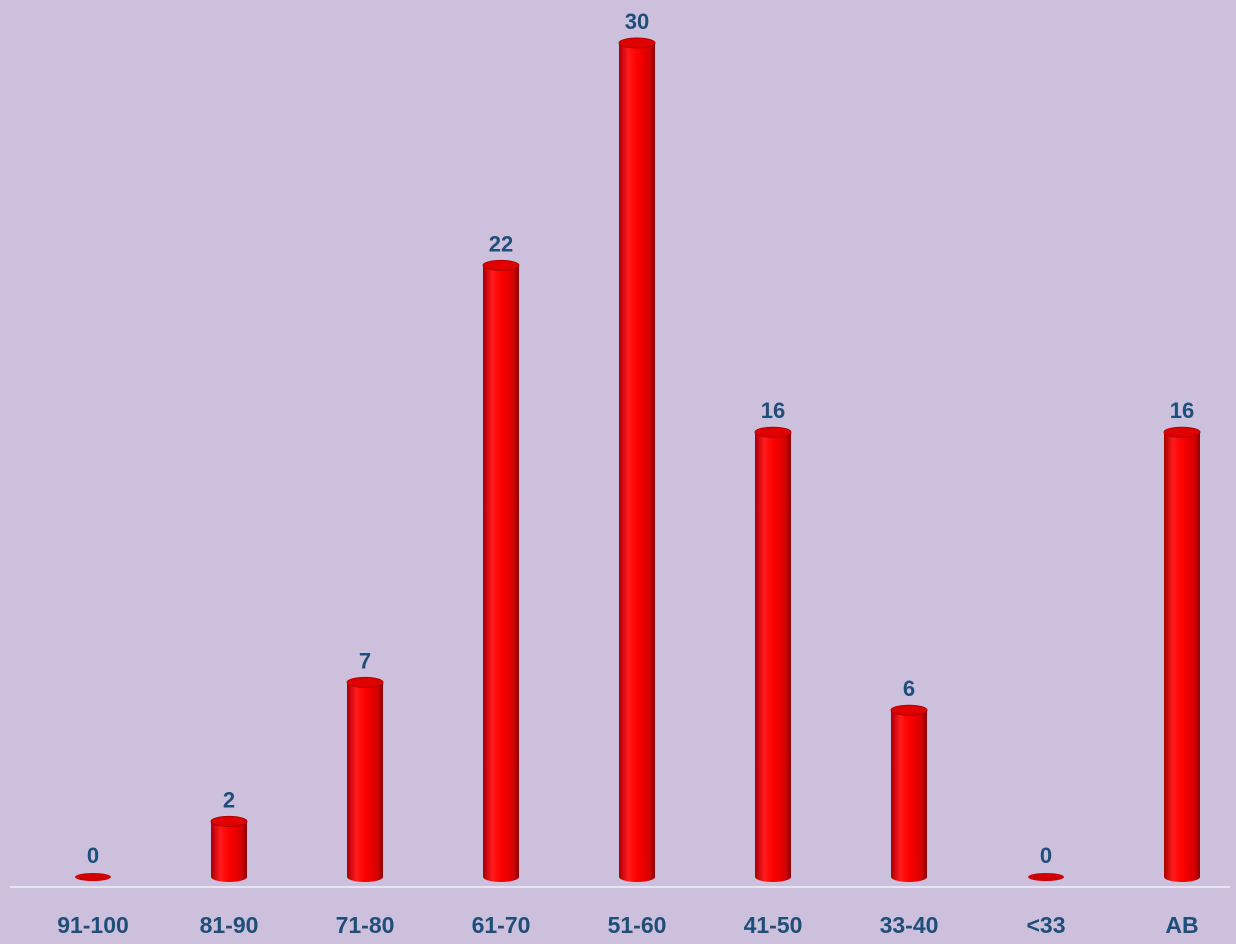 Image resolution: width=1236 pixels, height=944 pixels. Describe the element at coordinates (1045, 925) in the screenshot. I see `x-tick-label: <33` at that location.